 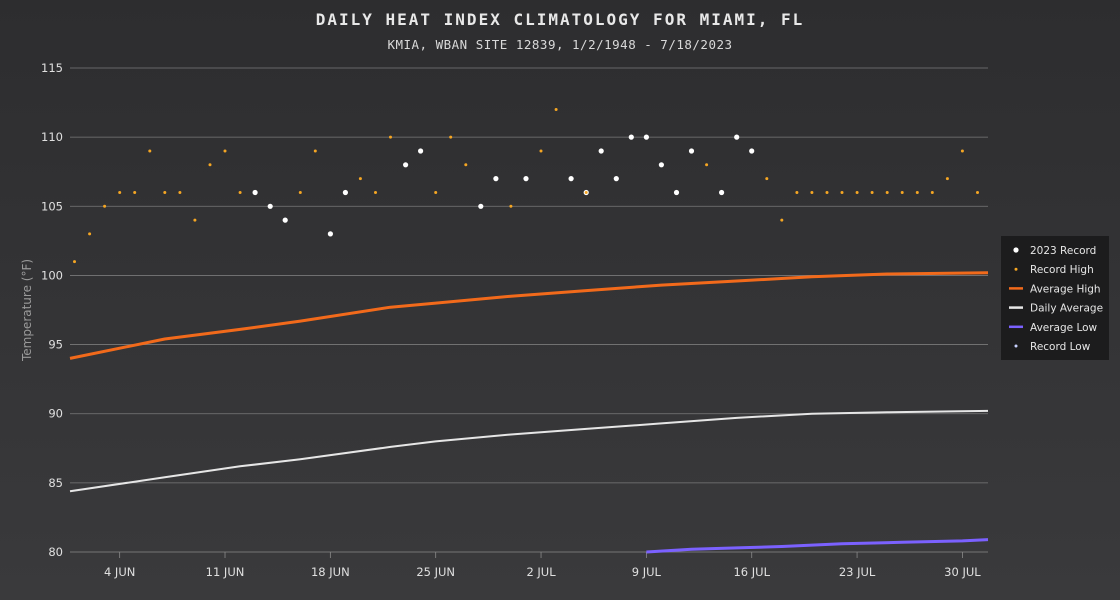 What do you see at coordinates (55, 483) in the screenshot?
I see `y-tick-label: 85` at bounding box center [55, 483].